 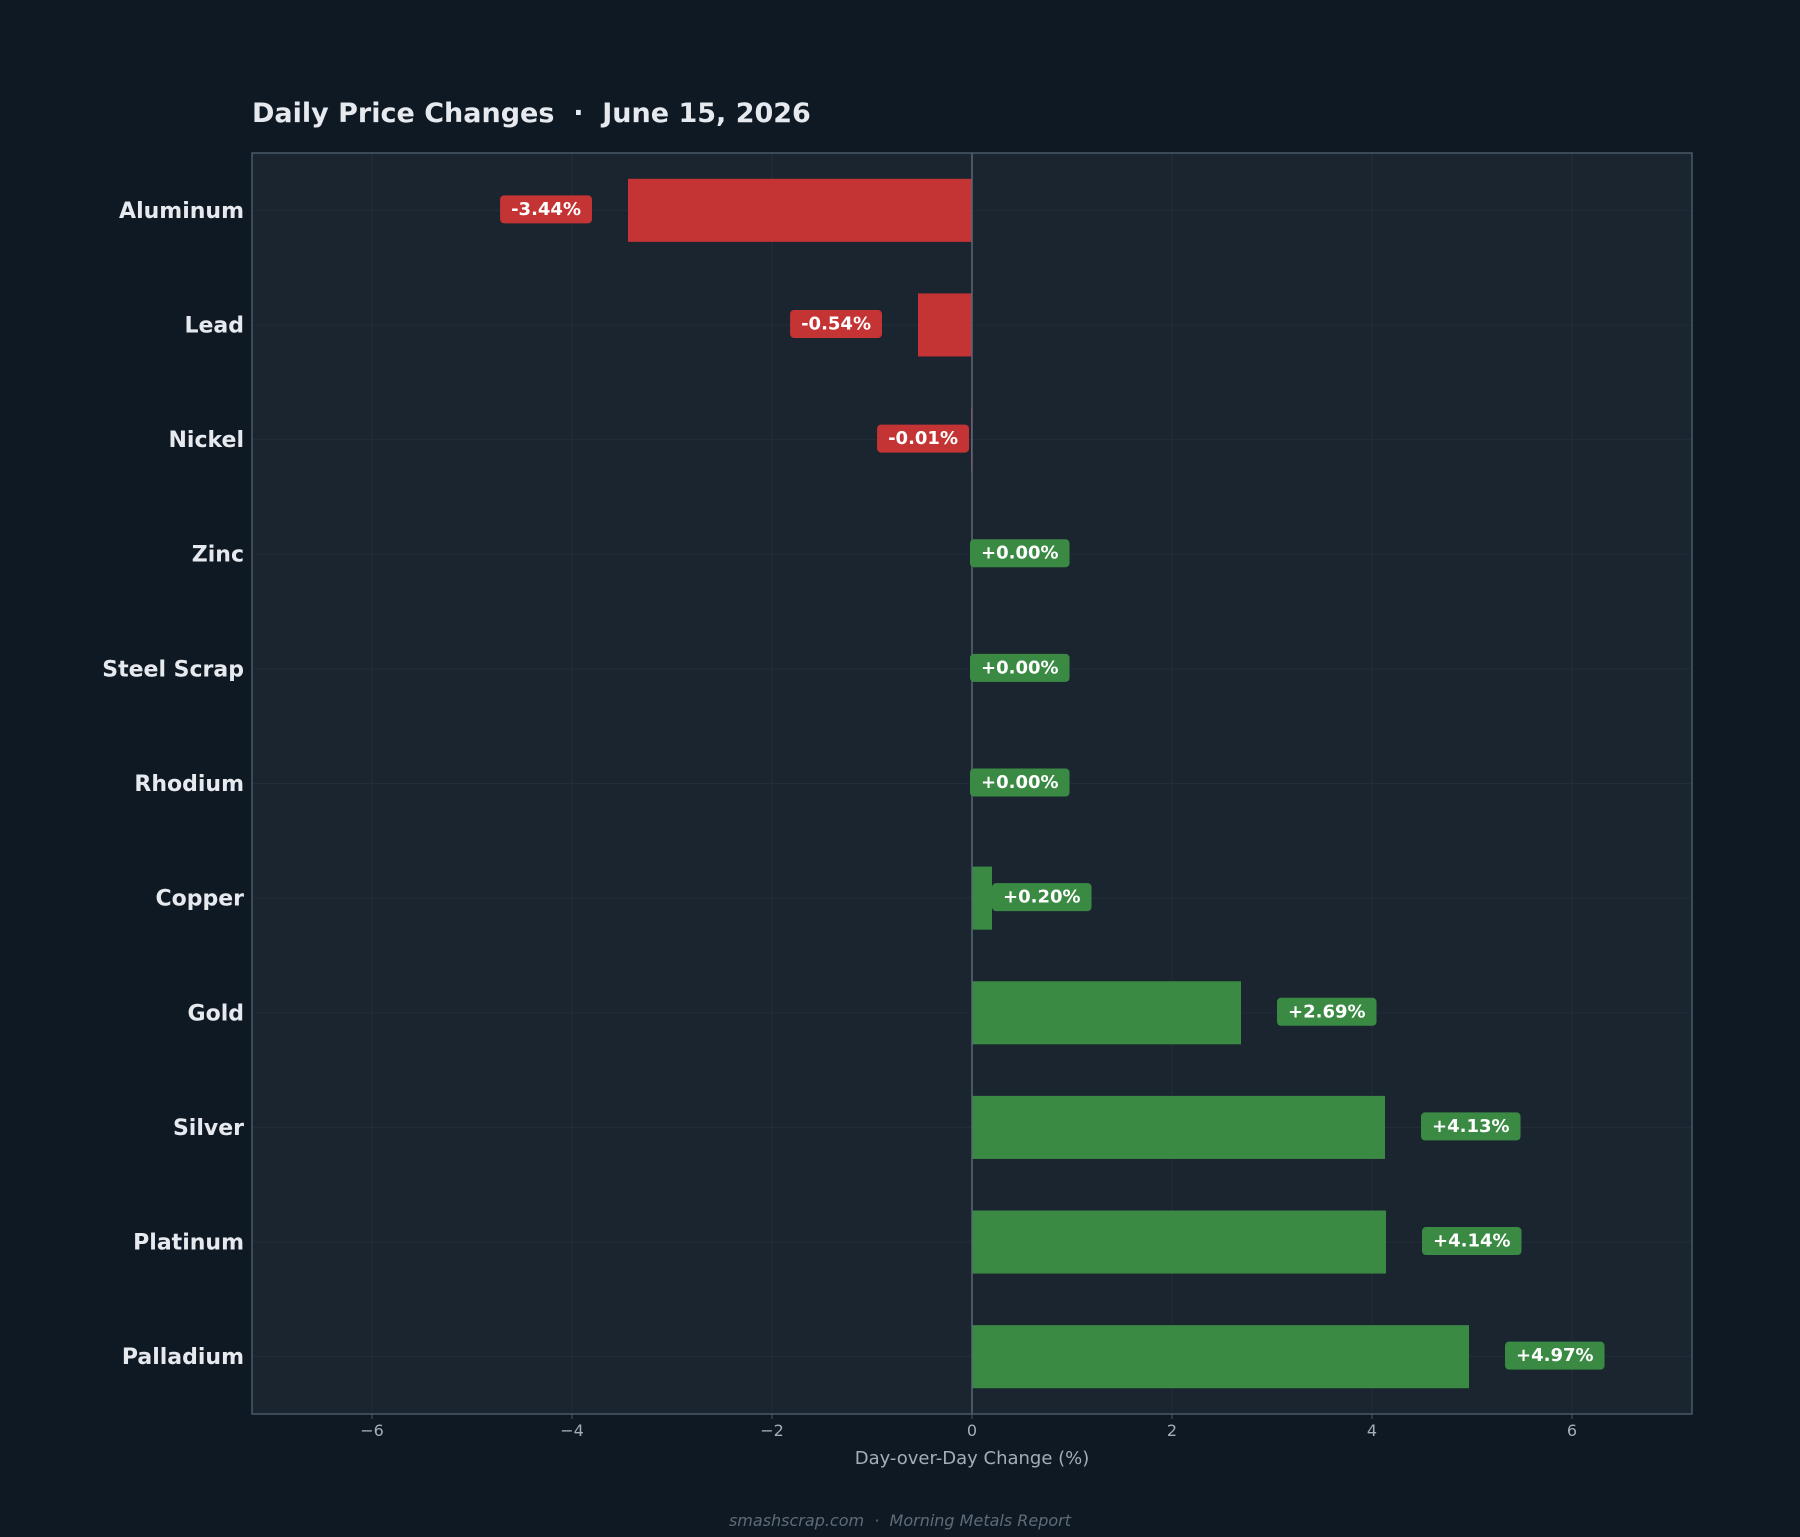 What do you see at coordinates (173, 669) in the screenshot?
I see `category-label: Steel Scrap` at bounding box center [173, 669].